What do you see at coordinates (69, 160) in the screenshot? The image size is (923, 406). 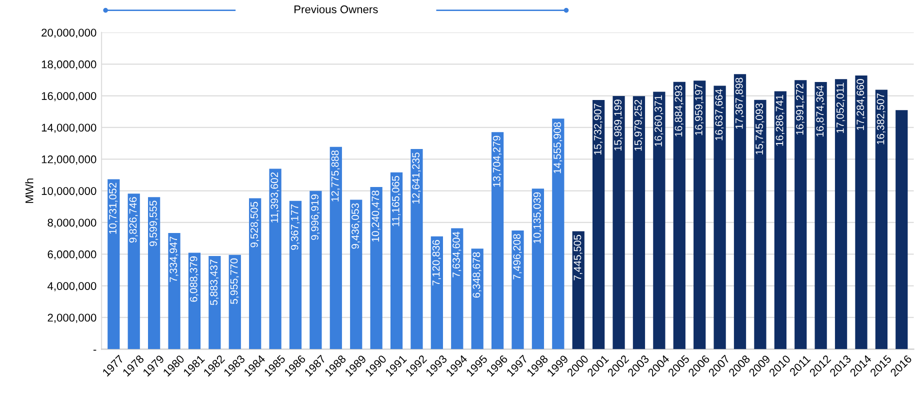 I see `y-tick-label: 12,000,000` at bounding box center [69, 160].